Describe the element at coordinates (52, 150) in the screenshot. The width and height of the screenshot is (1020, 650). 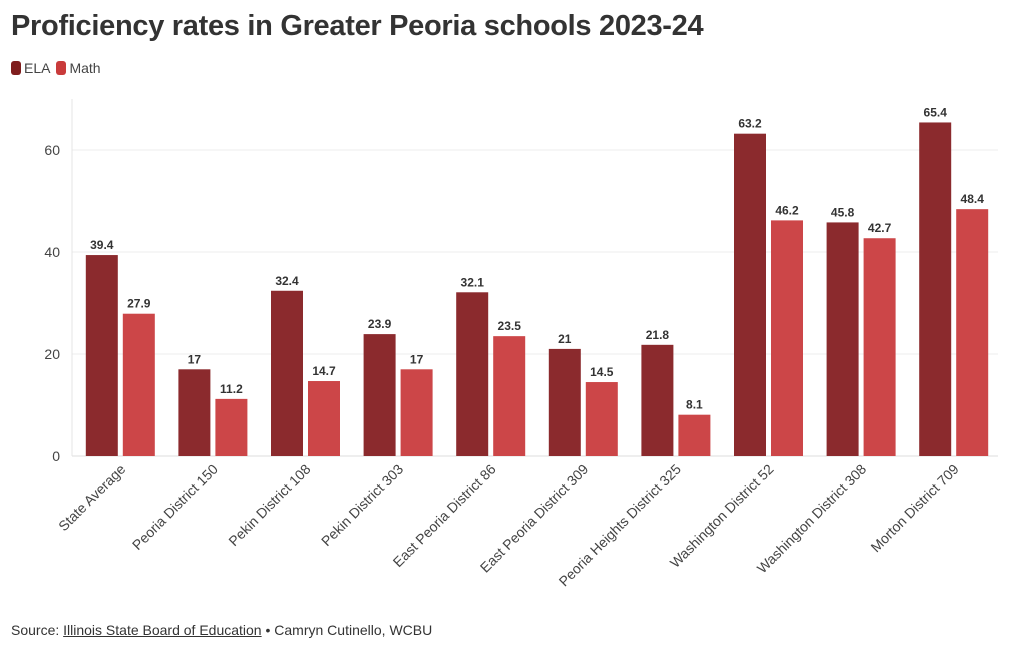
I see `y-tick-label: 60` at that location.